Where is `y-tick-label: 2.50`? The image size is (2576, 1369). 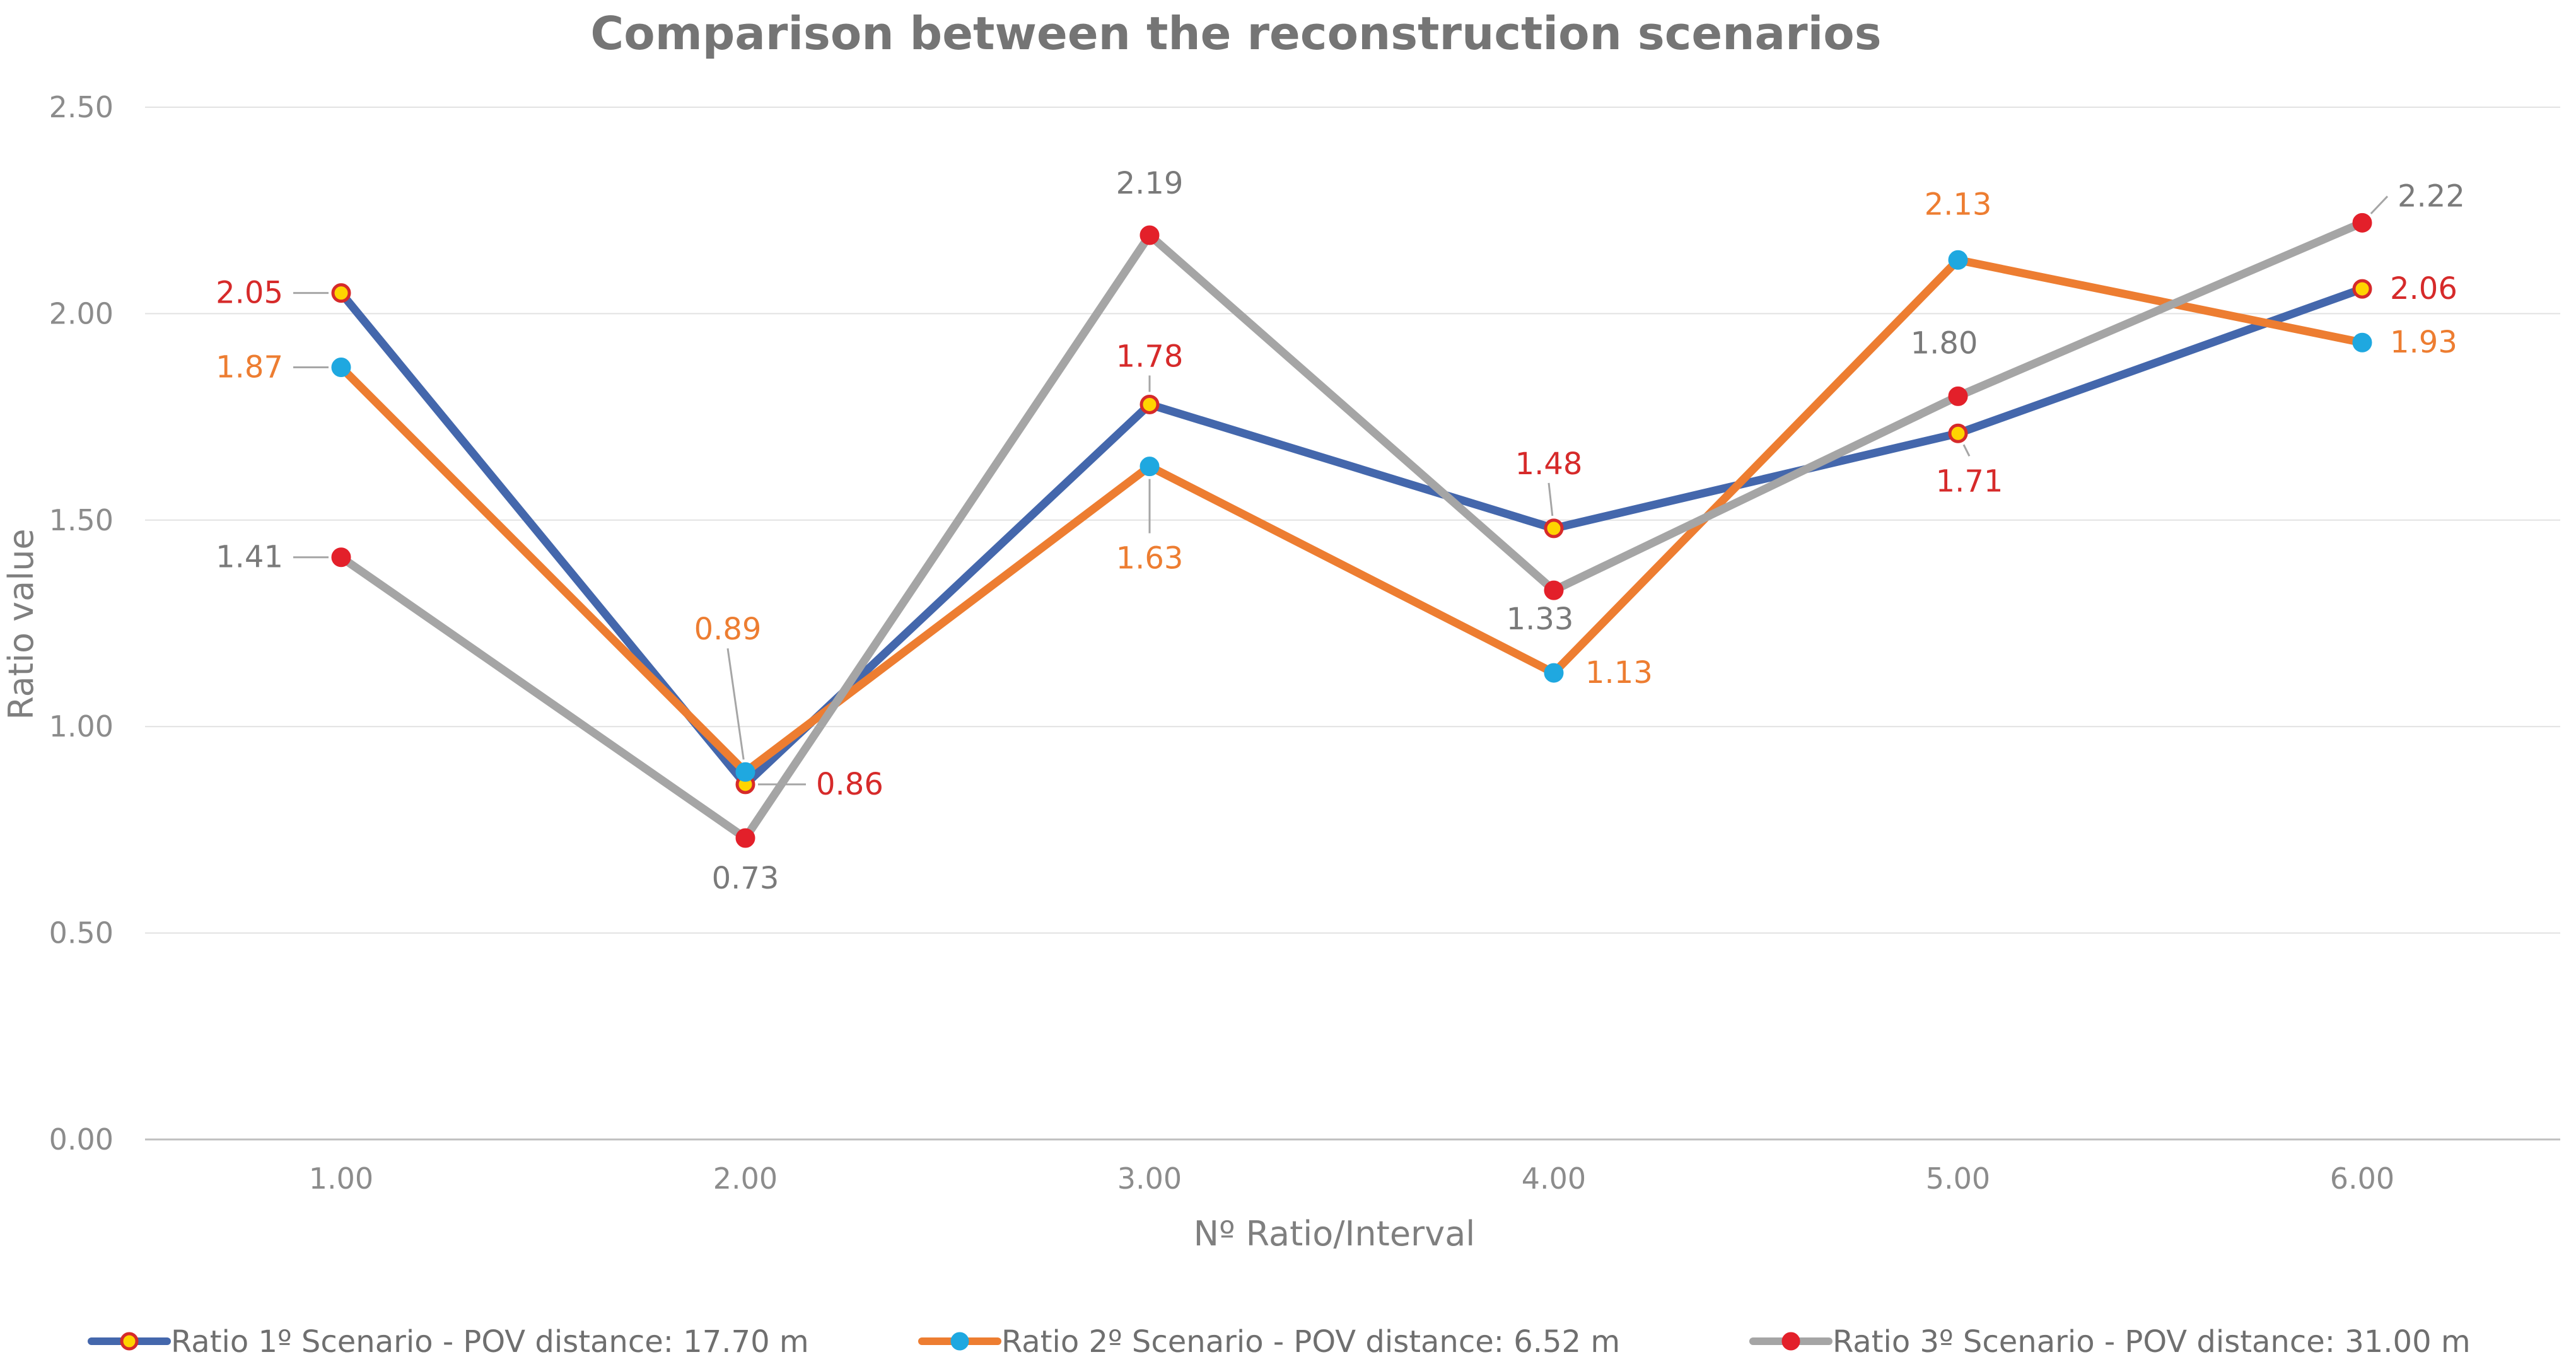
y-tick-label: 2.50 is located at coordinates (82, 107).